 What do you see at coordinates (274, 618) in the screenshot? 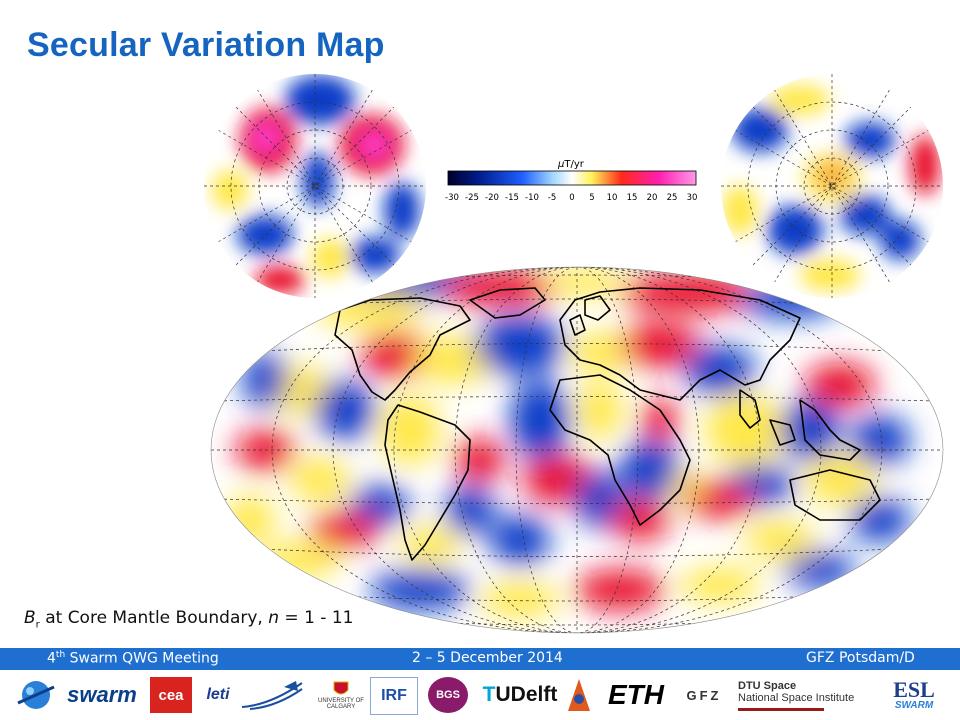
I see `caption-n: n` at bounding box center [274, 618].